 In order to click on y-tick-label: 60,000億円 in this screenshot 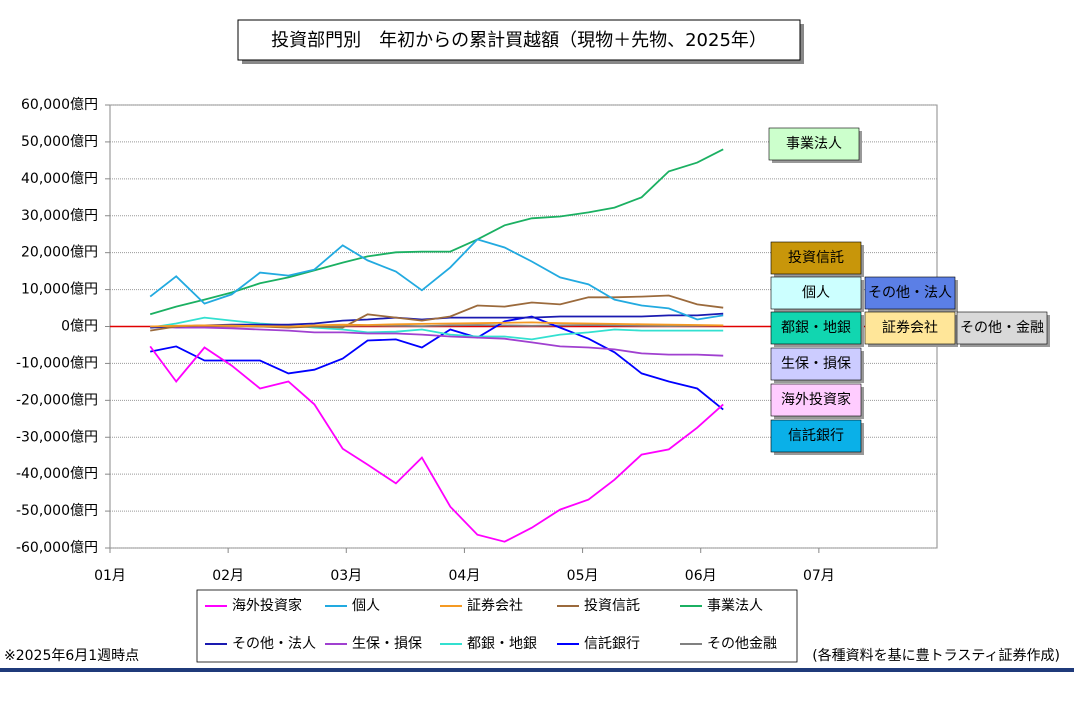, I will do `click(59, 105)`.